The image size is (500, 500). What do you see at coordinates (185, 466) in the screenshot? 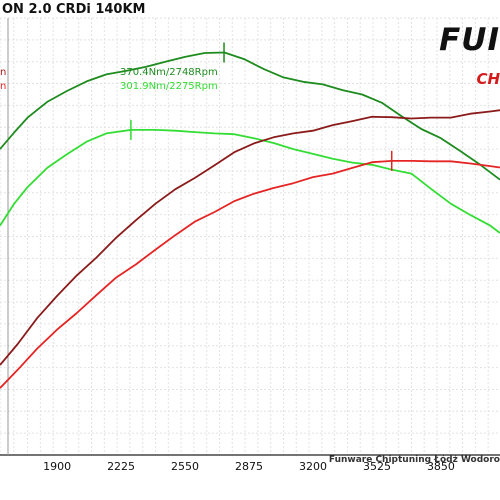
I see `x-tick-label: 2550` at bounding box center [185, 466].